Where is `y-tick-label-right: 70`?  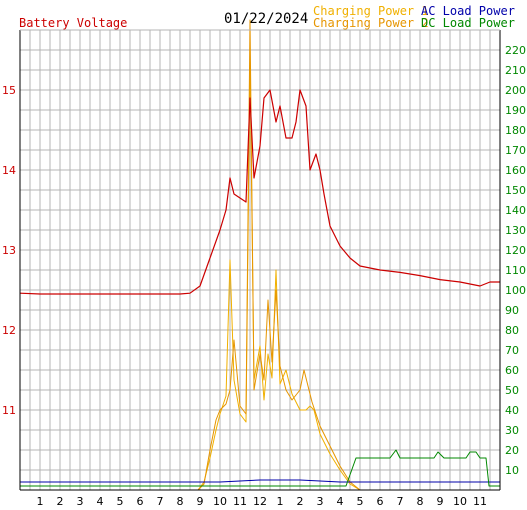 y-tick-label-right: 70 is located at coordinates (512, 350).